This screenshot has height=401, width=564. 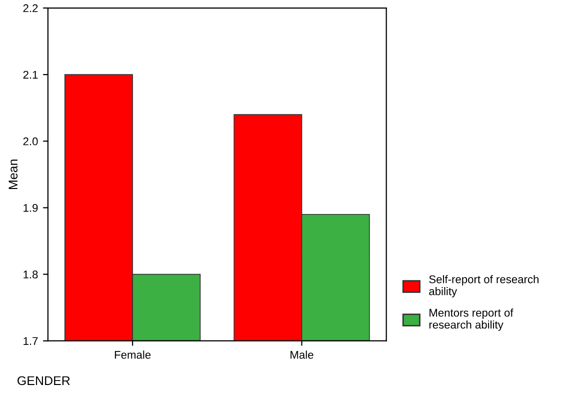 What do you see at coordinates (31, 274) in the screenshot?
I see `y-tick-label: 1.8` at bounding box center [31, 274].